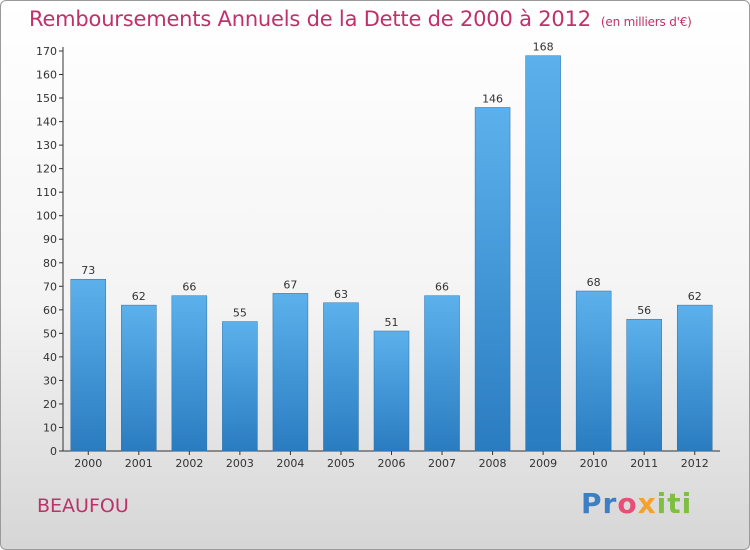  What do you see at coordinates (646, 22) in the screenshot?
I see `chart-unit: (en milliers d'€)` at bounding box center [646, 22].